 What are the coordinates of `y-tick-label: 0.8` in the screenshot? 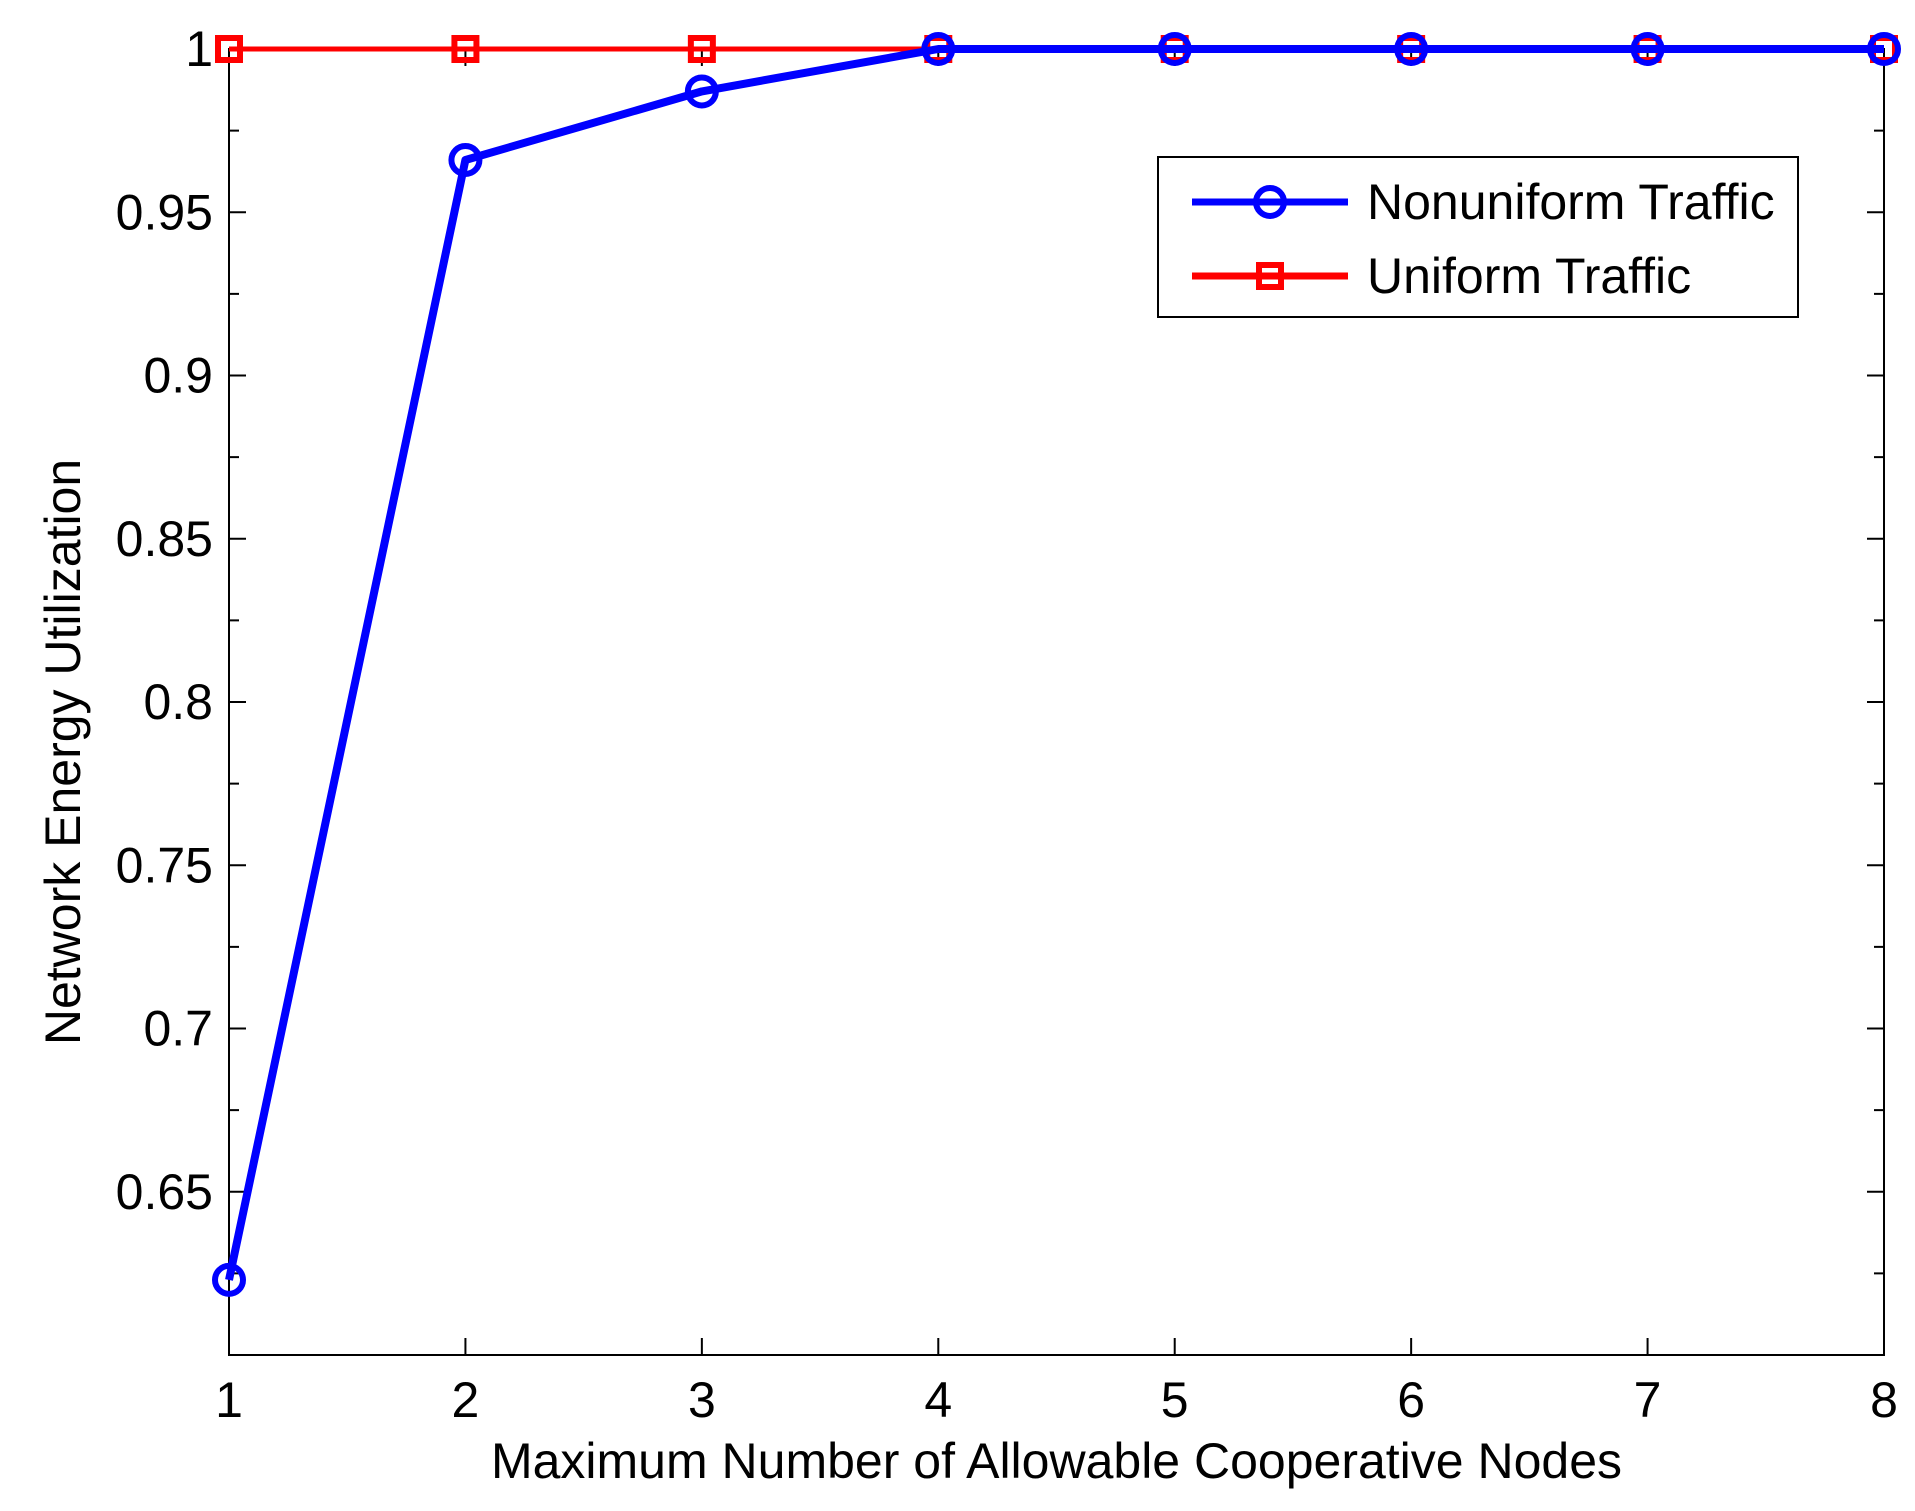 It's located at (178, 702).